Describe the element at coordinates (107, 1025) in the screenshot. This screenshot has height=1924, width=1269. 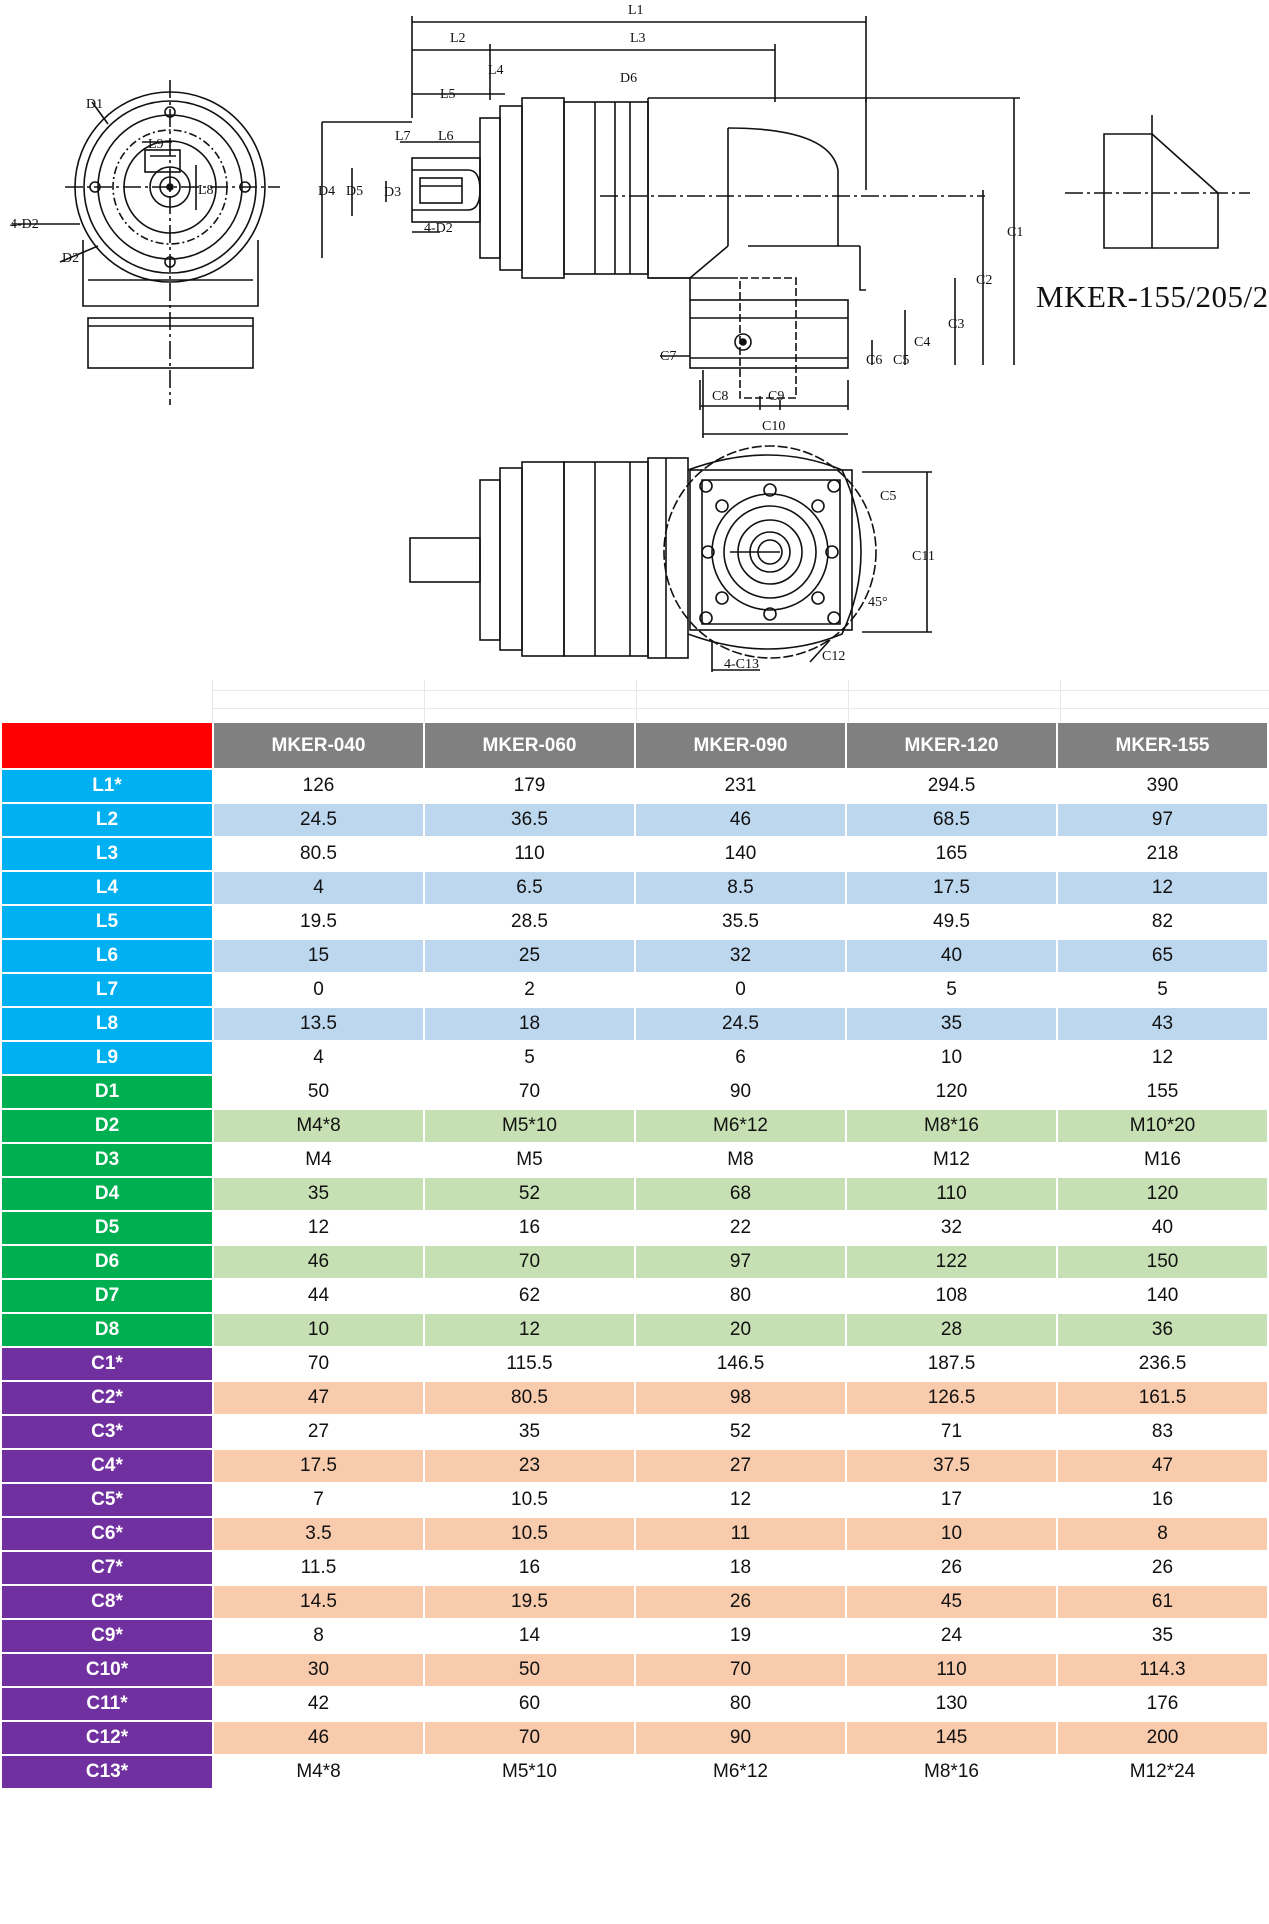
I see `row-label: L8` at that location.